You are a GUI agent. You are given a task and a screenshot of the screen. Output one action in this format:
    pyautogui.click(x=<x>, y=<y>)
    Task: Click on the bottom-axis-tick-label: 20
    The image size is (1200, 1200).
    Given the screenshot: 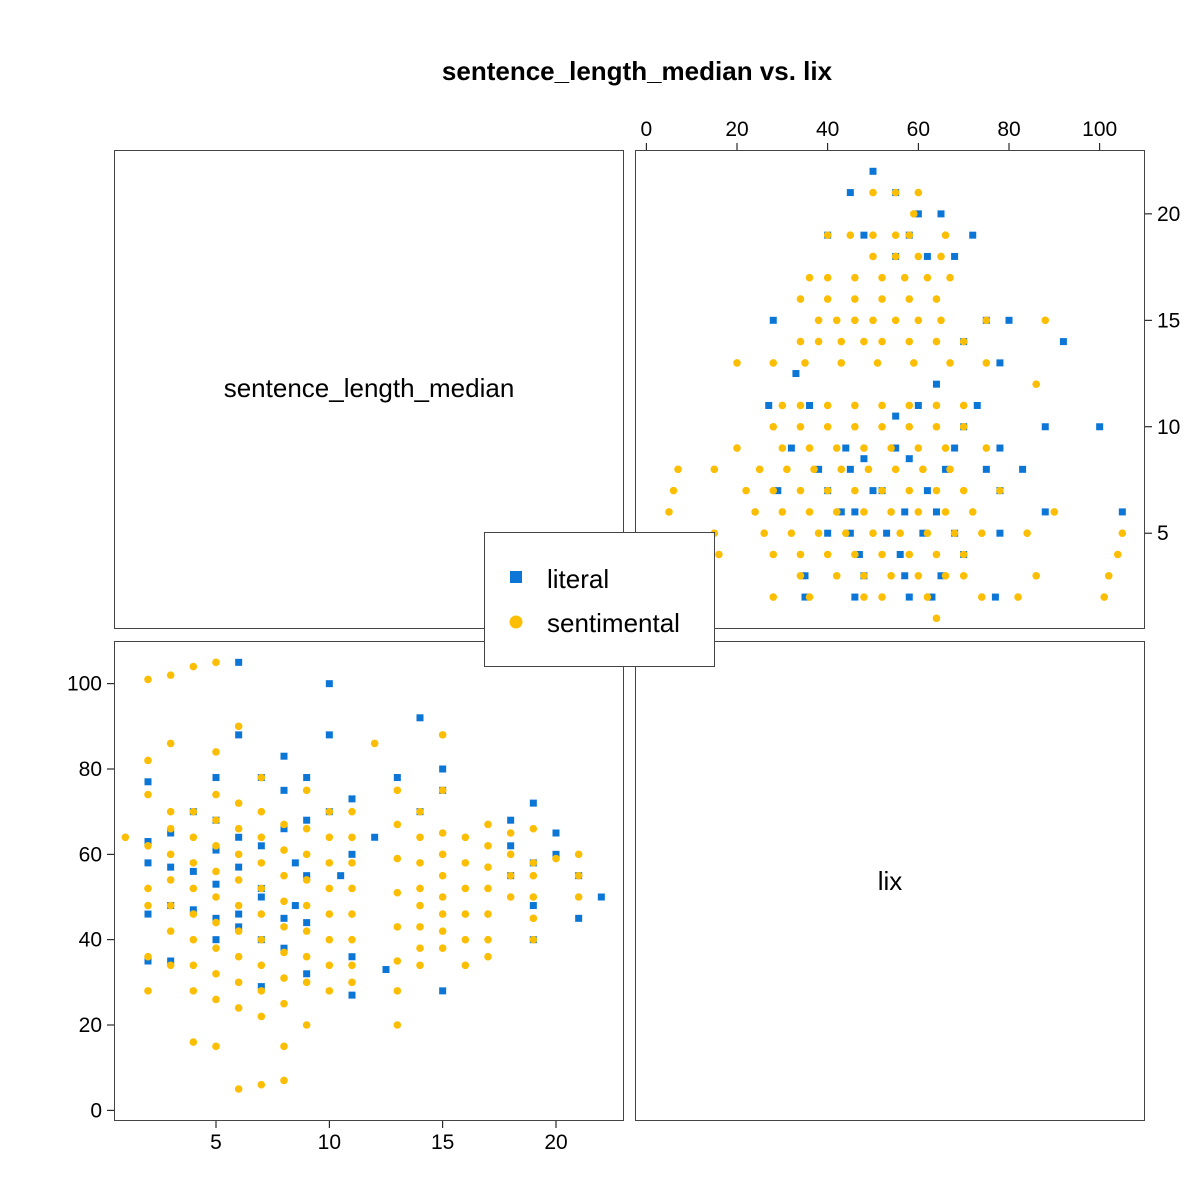 What is the action you would take?
    pyautogui.click(x=555, y=1142)
    